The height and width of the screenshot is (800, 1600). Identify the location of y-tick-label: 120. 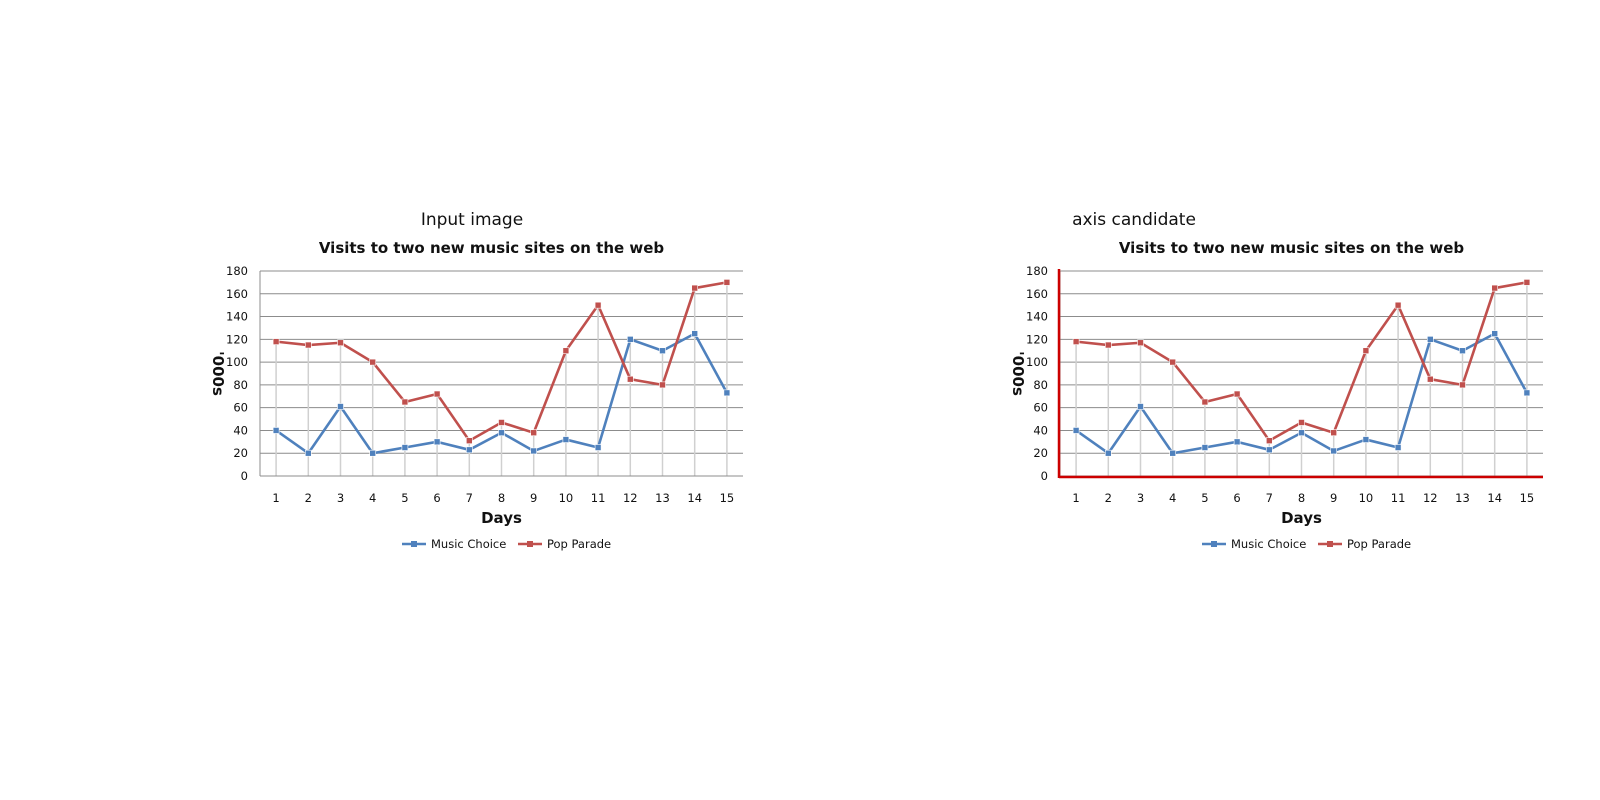
(237, 339).